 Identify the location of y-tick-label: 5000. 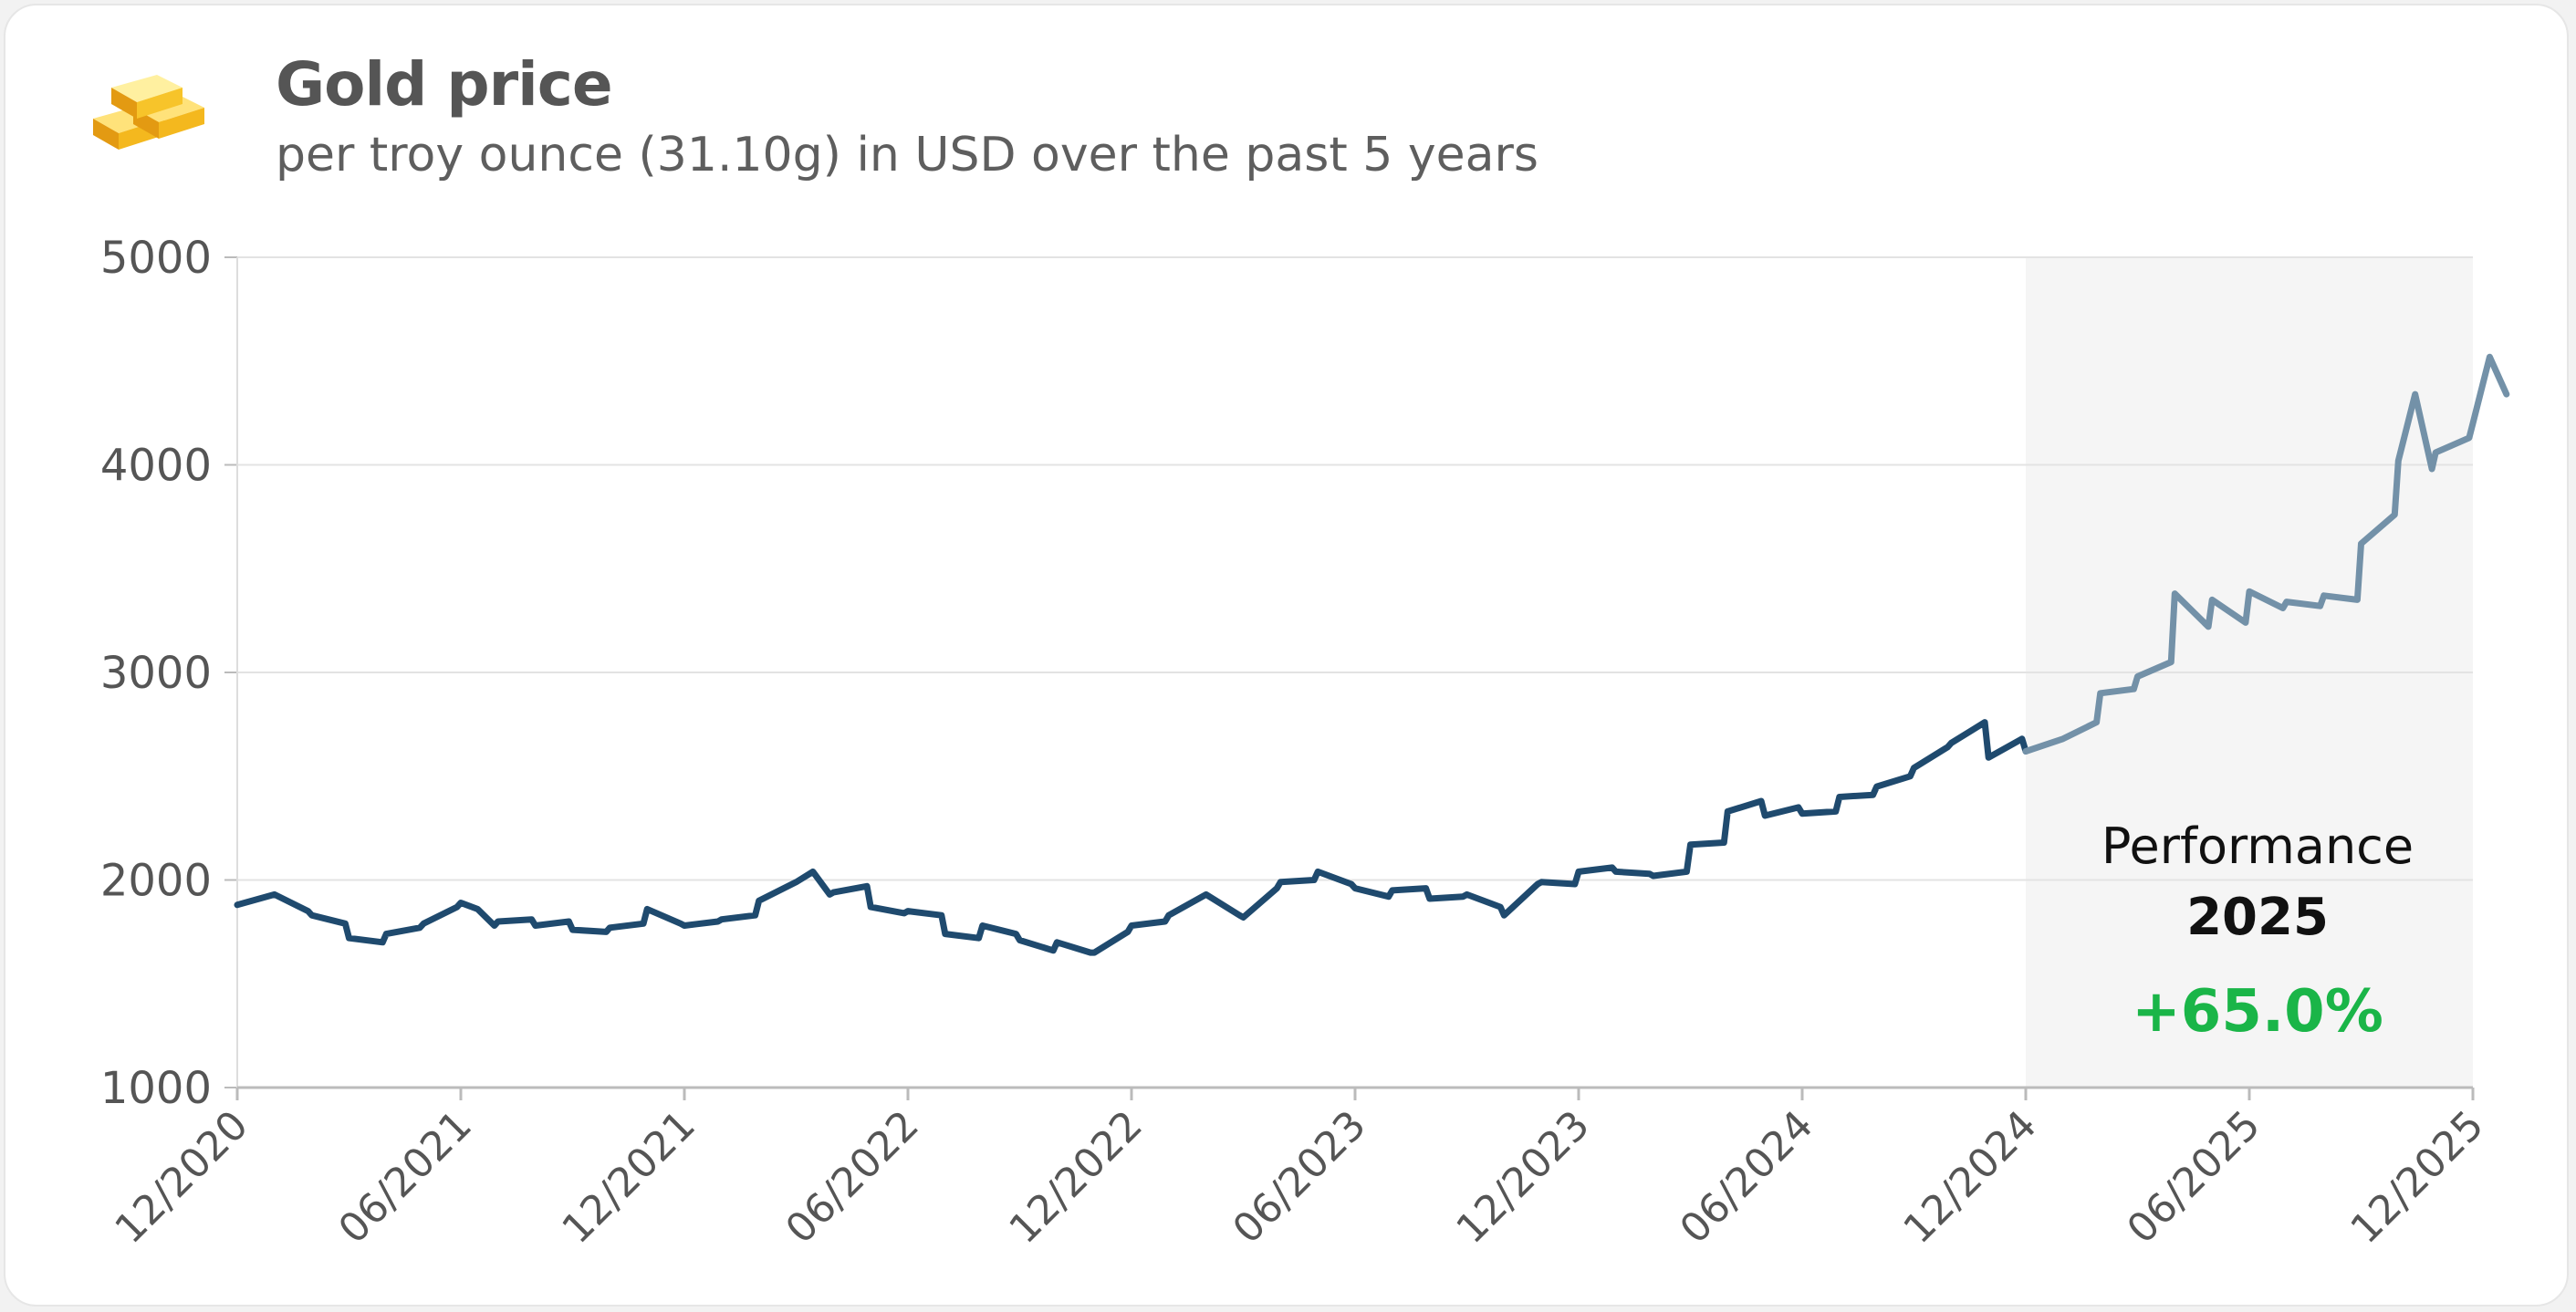
(156, 258).